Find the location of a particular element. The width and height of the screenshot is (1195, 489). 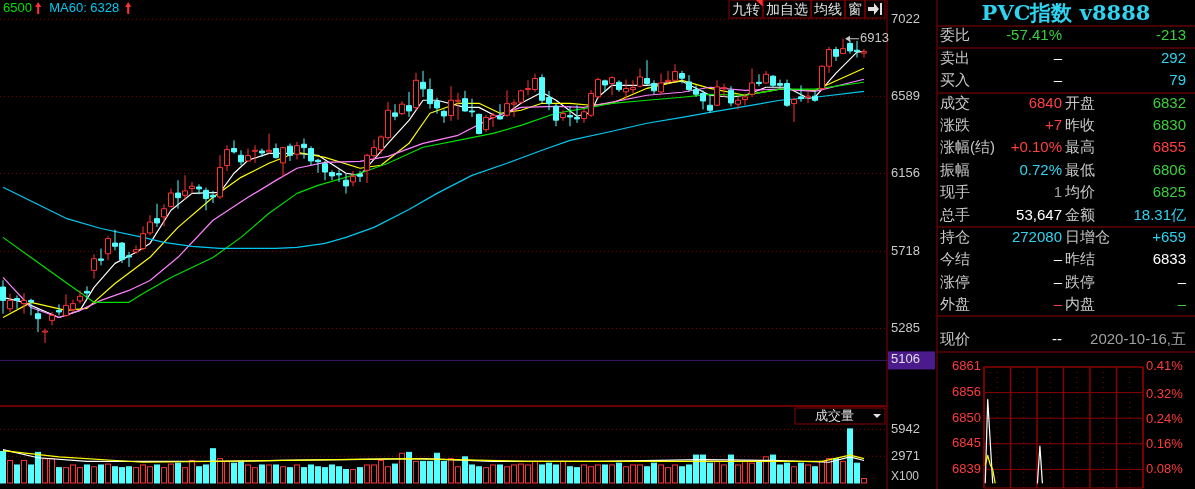

text: 跌停 is located at coordinates (1080, 281).